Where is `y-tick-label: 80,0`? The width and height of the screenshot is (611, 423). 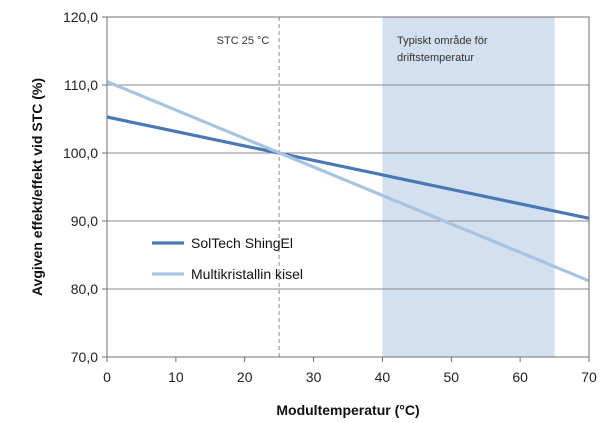
y-tick-label: 80,0 is located at coordinates (84, 289).